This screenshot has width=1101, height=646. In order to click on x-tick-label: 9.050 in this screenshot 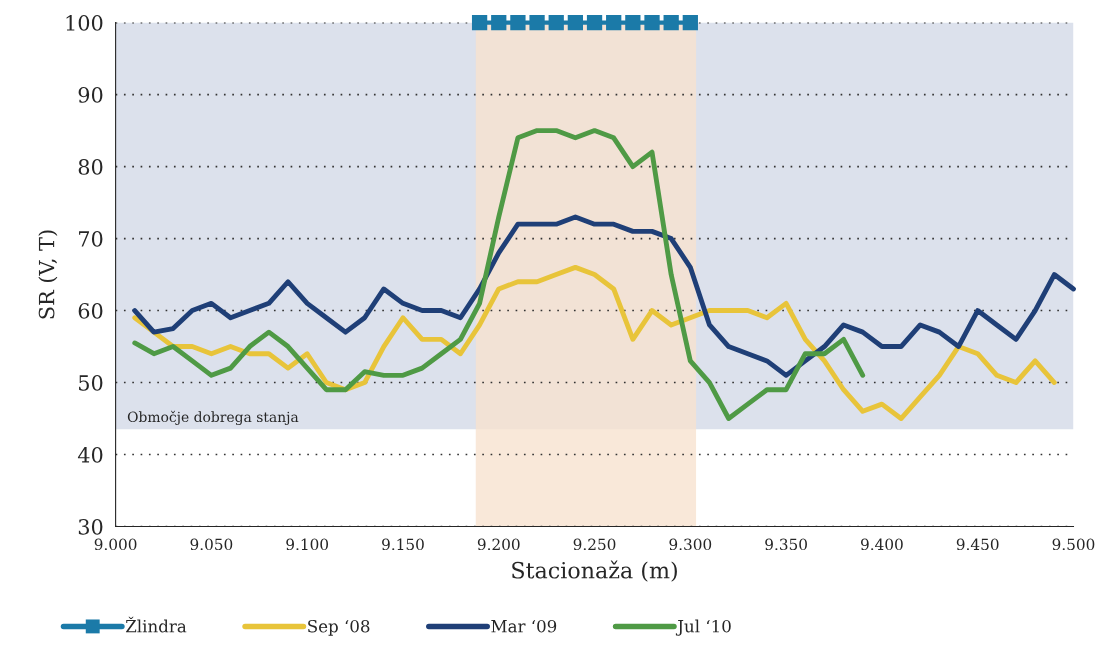, I will do `click(211, 544)`.